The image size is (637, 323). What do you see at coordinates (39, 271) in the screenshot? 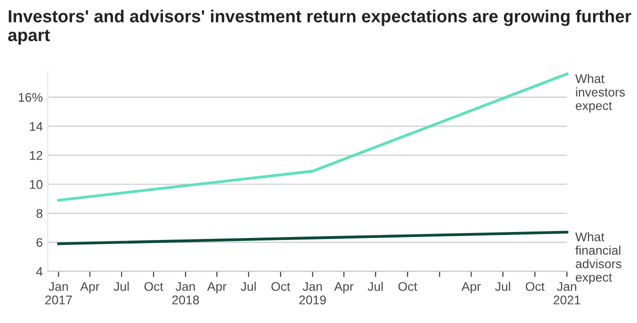
I see `y-tick-label: 4` at bounding box center [39, 271].